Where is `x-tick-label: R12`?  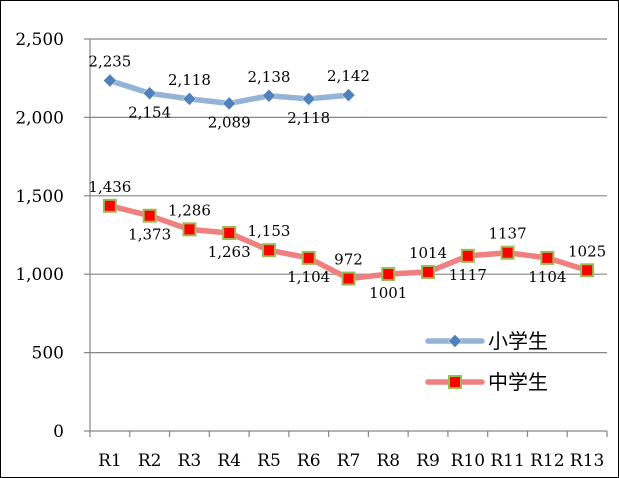 x-tick-label: R12 is located at coordinates (547, 461).